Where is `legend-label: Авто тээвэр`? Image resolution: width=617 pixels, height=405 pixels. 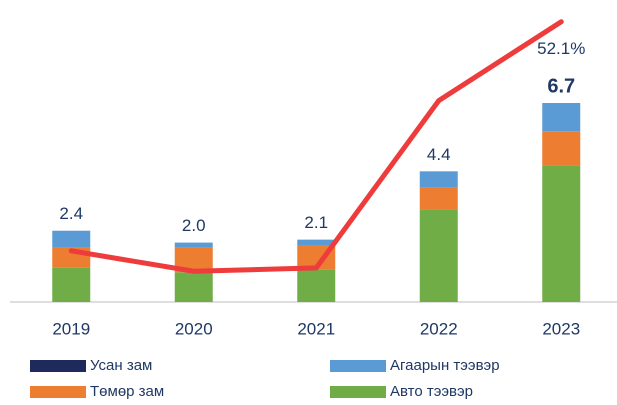 legend-label: Авто тээвэр is located at coordinates (431, 391).